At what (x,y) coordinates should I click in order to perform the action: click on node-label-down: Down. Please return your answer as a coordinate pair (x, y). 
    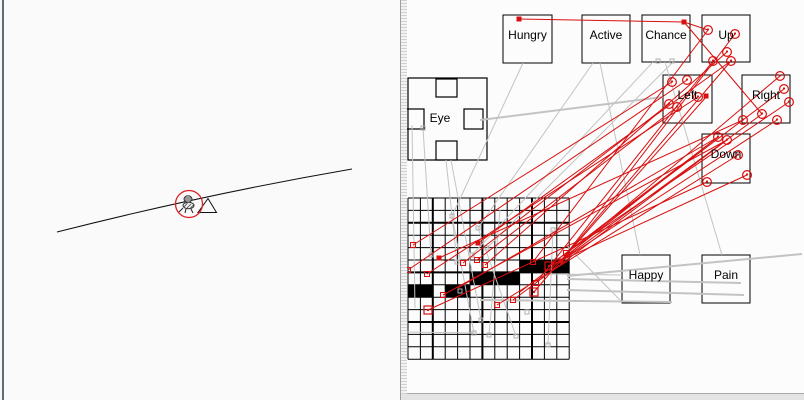
    Looking at the image, I should click on (726, 154).